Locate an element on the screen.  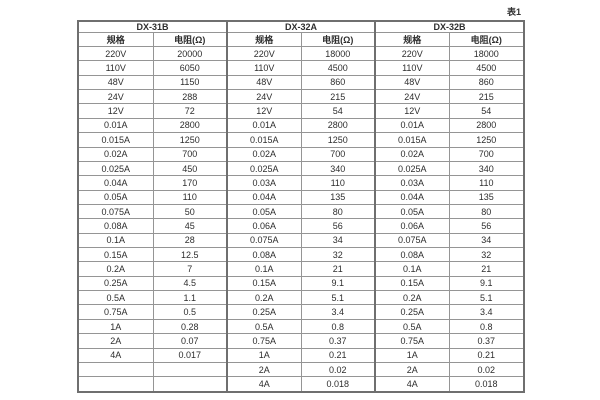
resistance-cell: 45 is located at coordinates (190, 226).